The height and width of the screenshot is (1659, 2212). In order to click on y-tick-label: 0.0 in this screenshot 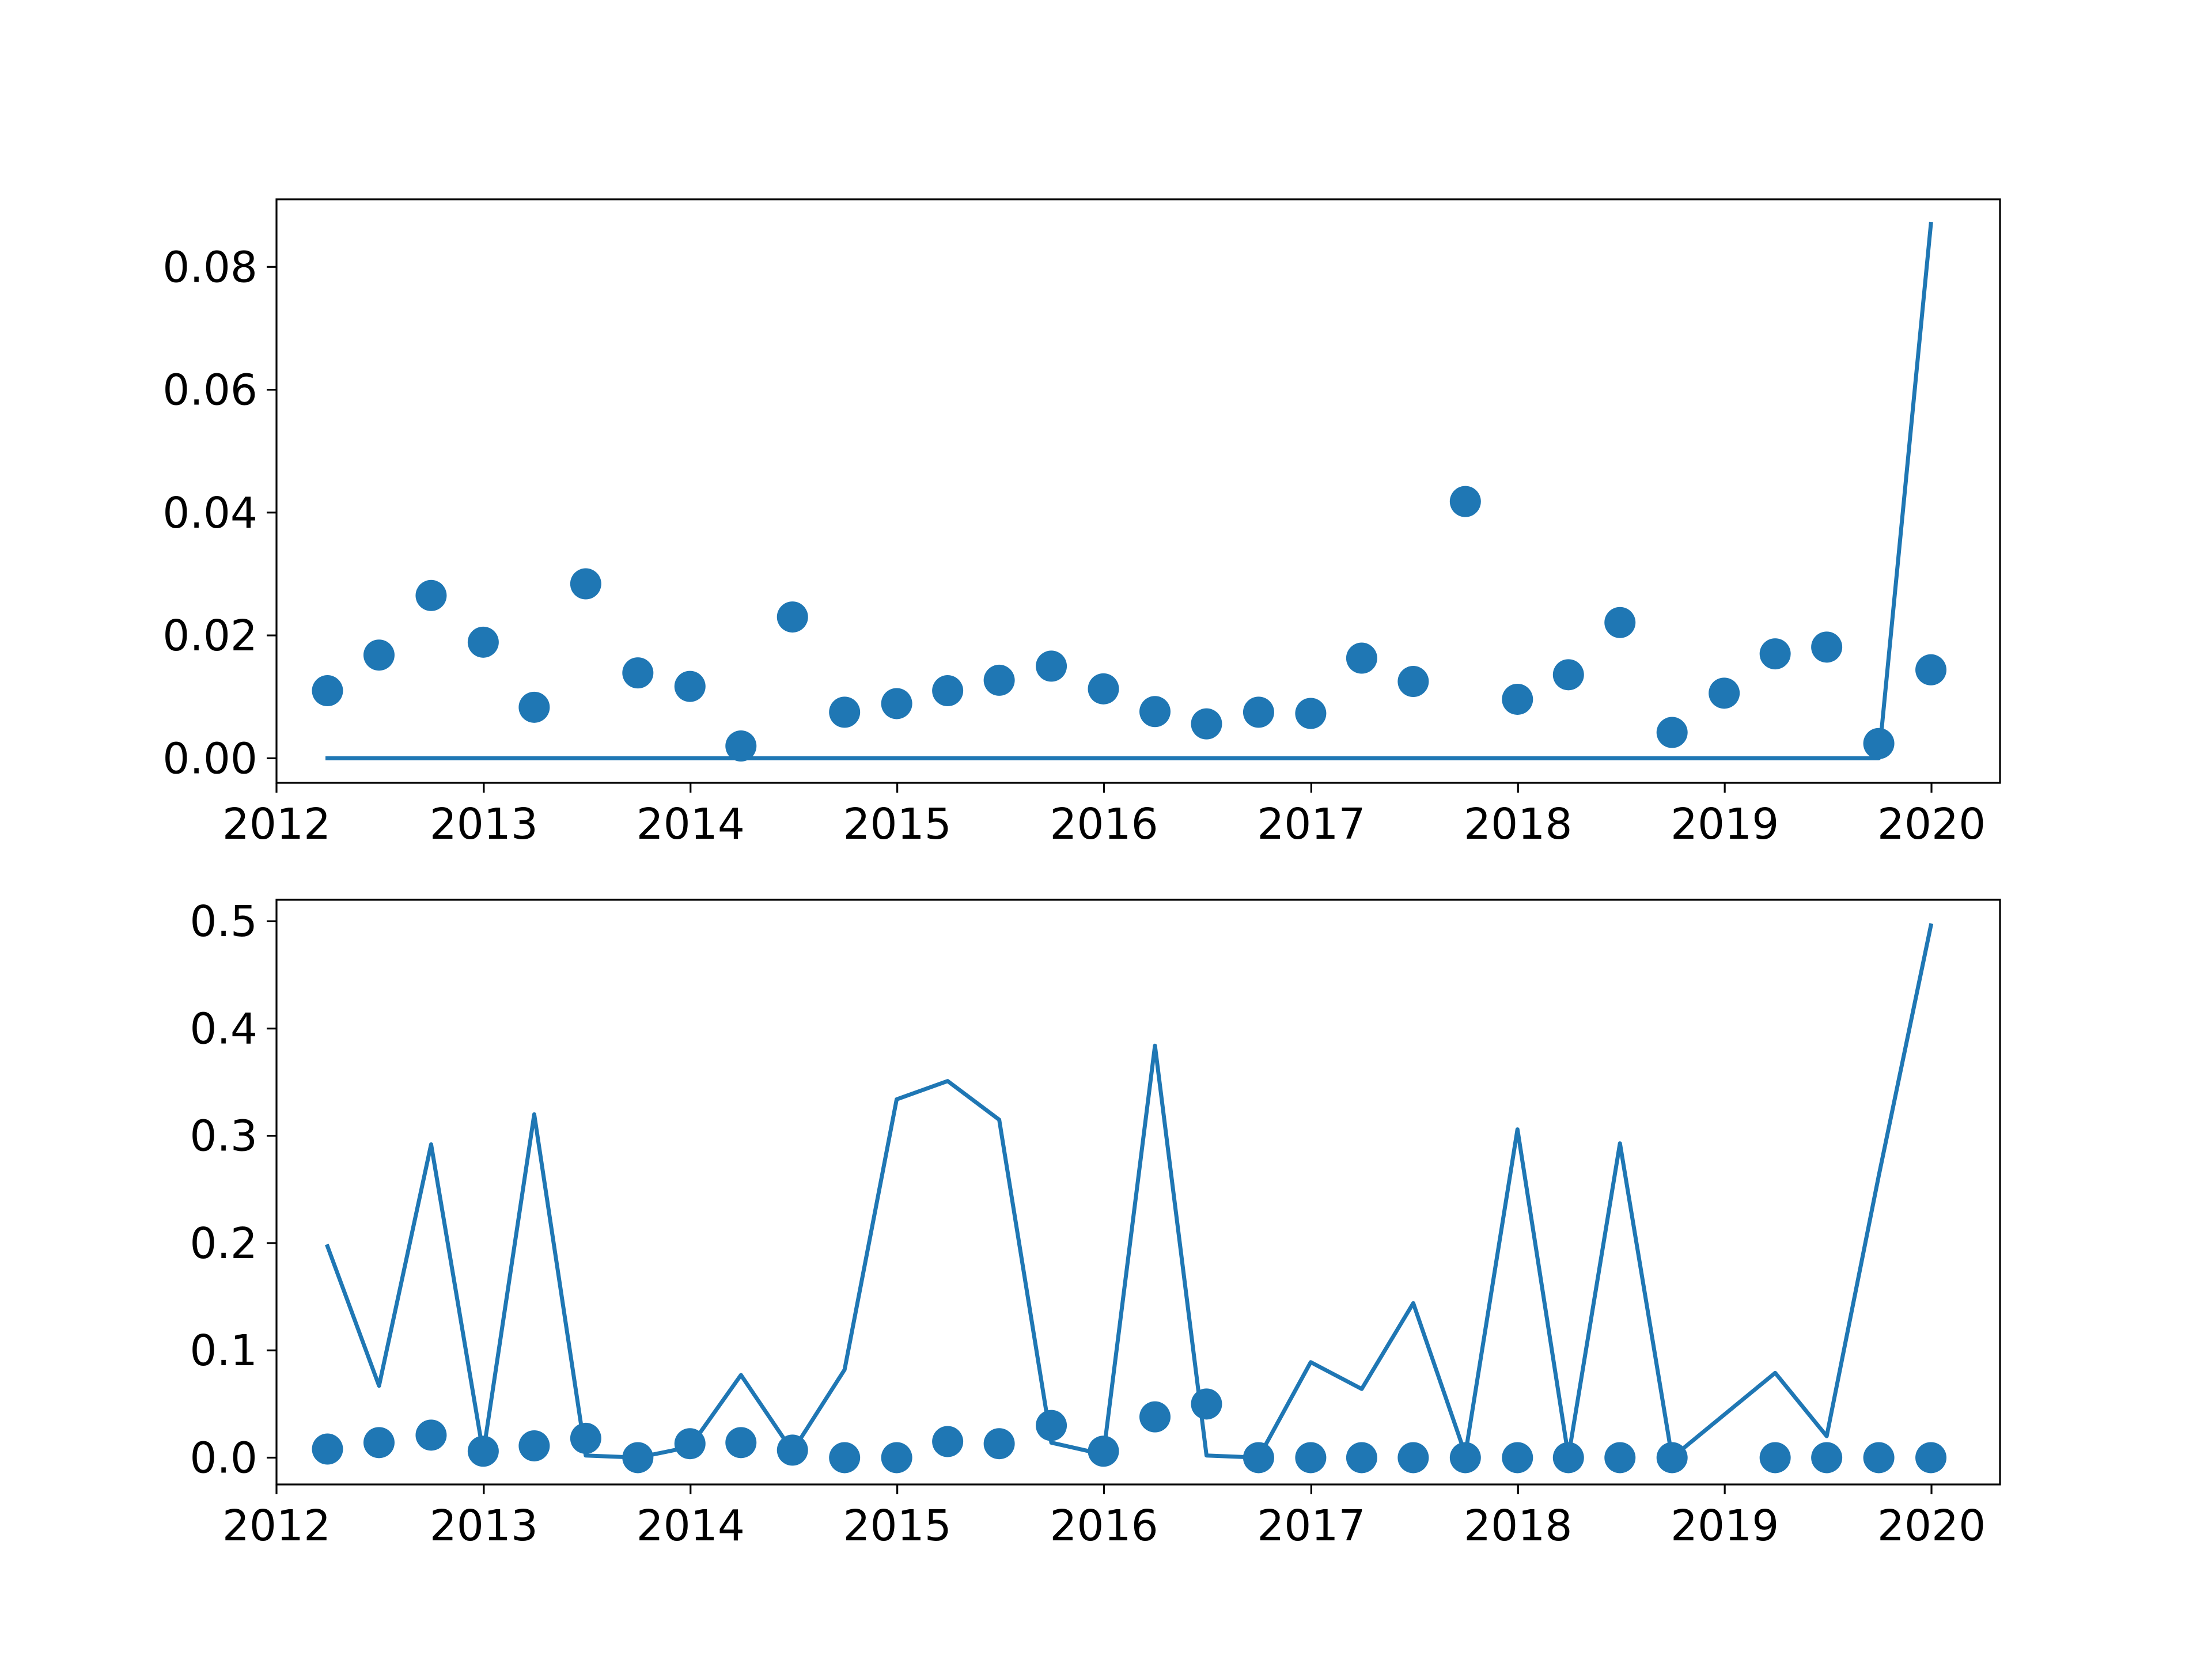, I will do `click(223, 1458)`.